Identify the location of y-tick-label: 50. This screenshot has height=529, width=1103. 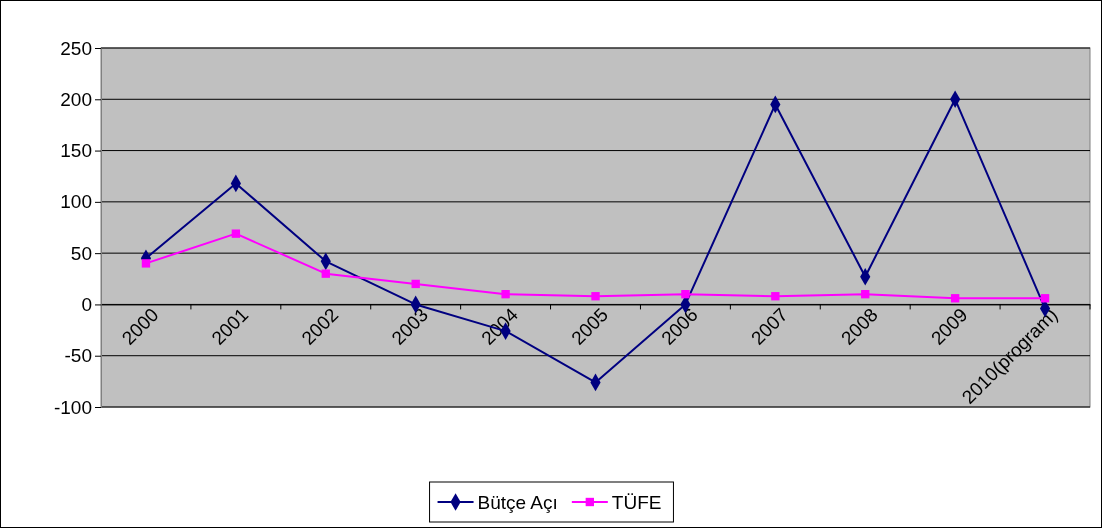
(81, 253).